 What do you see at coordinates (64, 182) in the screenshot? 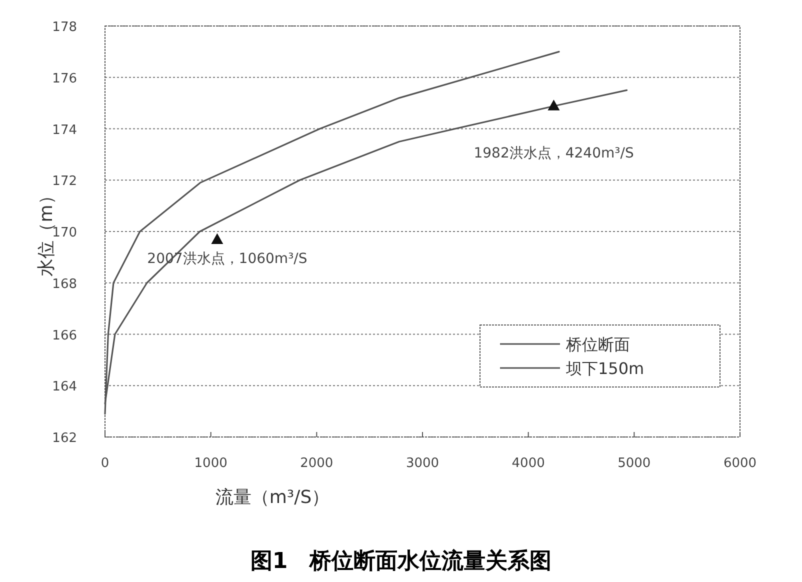
I see `y-tick-label: 172` at bounding box center [64, 182].